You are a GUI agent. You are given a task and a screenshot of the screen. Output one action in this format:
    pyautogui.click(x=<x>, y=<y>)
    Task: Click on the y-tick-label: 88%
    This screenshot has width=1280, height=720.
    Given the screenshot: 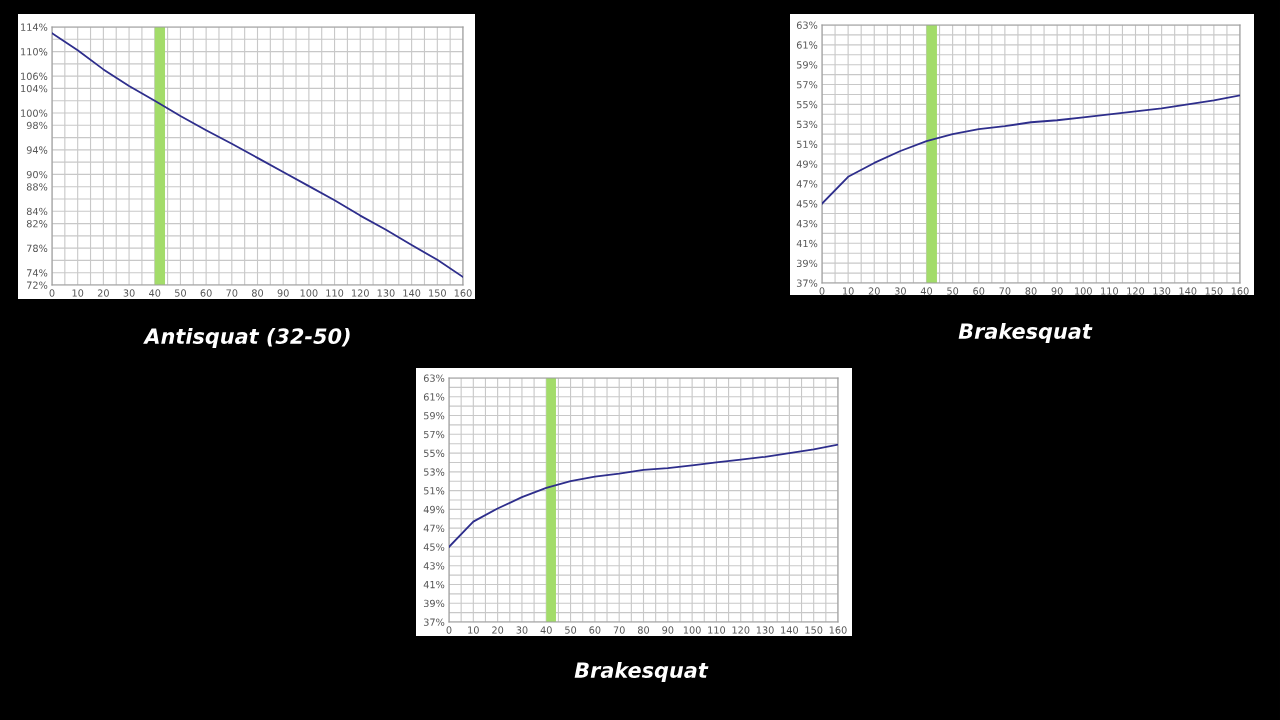 What is the action you would take?
    pyautogui.click(x=37, y=187)
    